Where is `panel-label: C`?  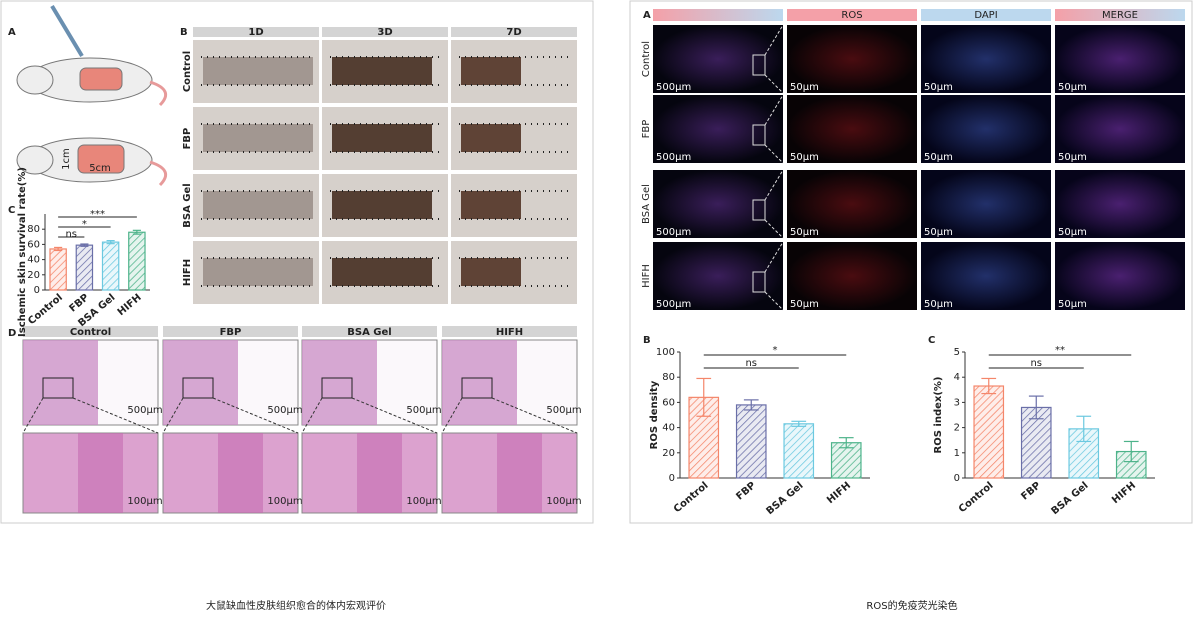
panel-label: C is located at coordinates (931, 340).